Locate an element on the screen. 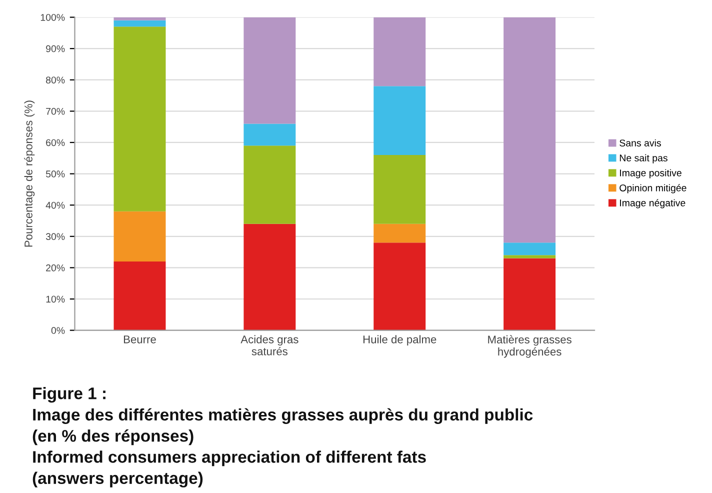  legend-label: Sans avis is located at coordinates (640, 142).